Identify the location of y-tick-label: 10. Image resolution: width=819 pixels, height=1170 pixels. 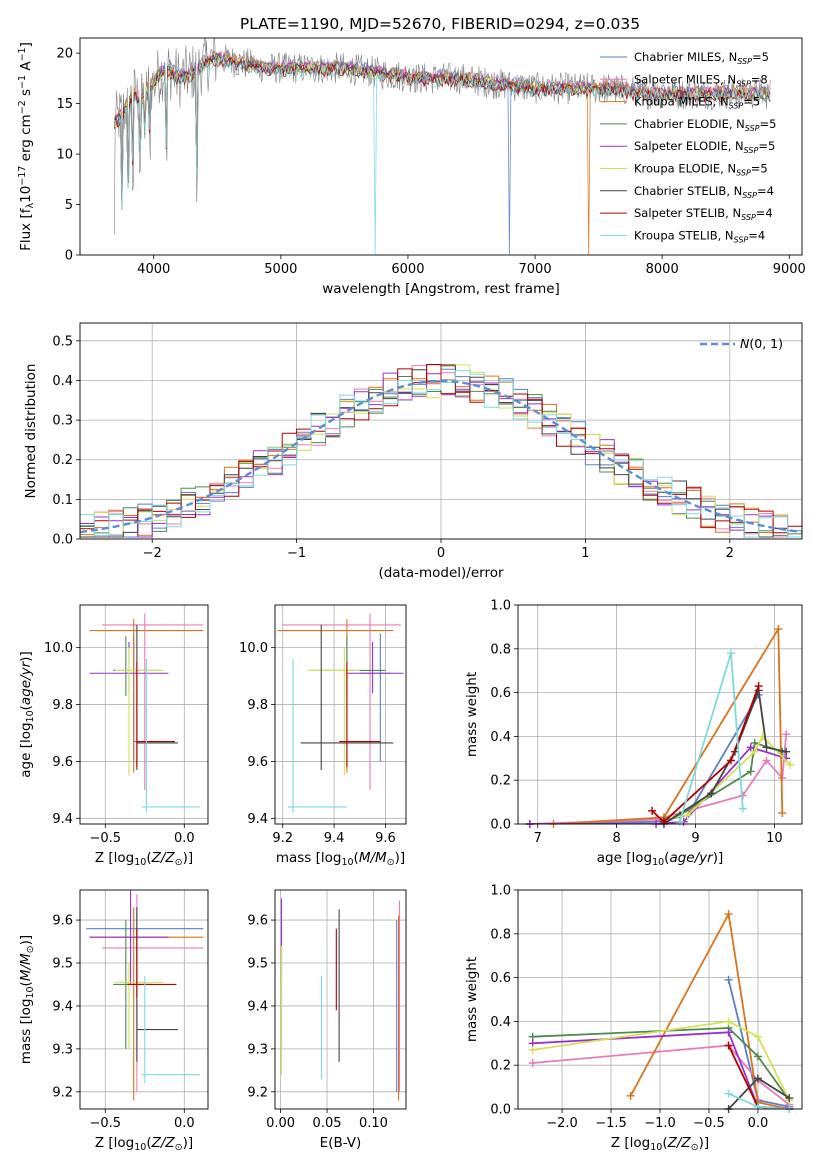
(64, 155).